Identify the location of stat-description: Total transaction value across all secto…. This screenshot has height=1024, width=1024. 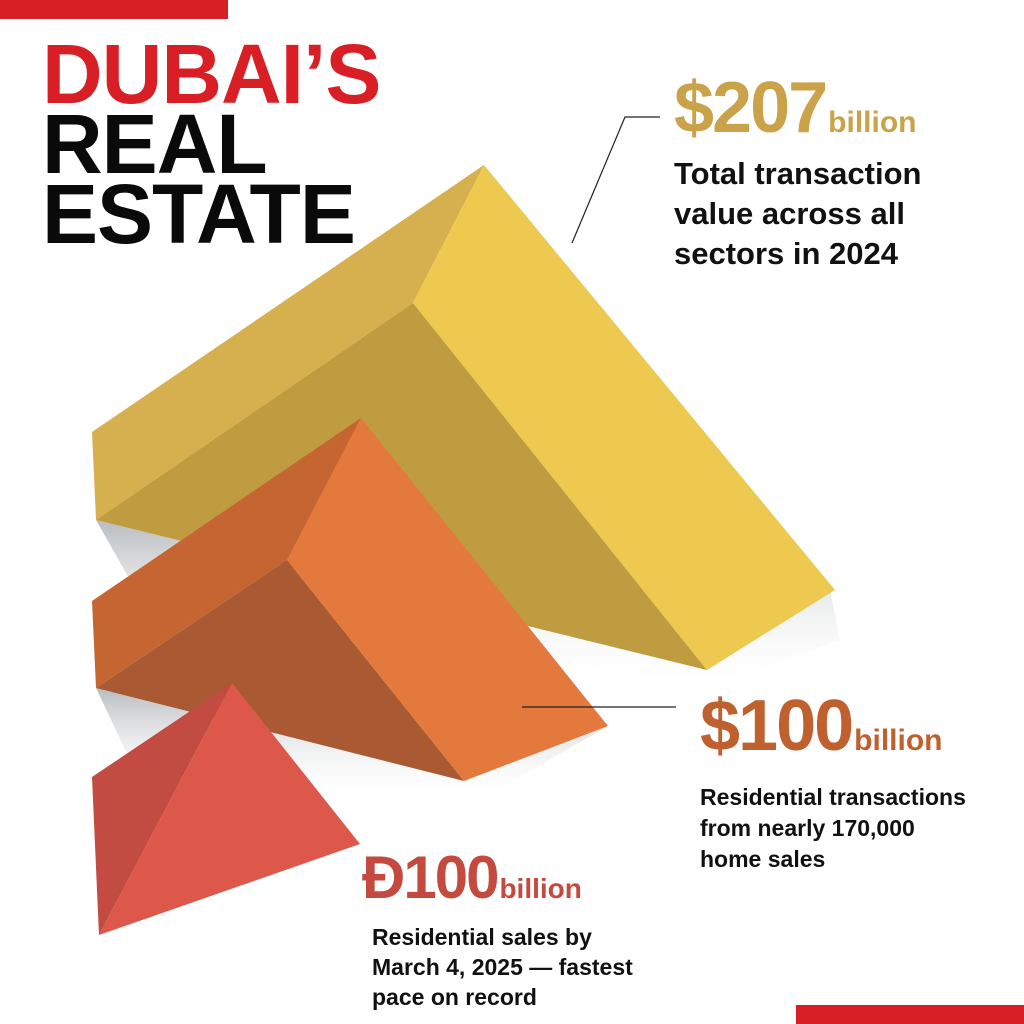
(797, 214).